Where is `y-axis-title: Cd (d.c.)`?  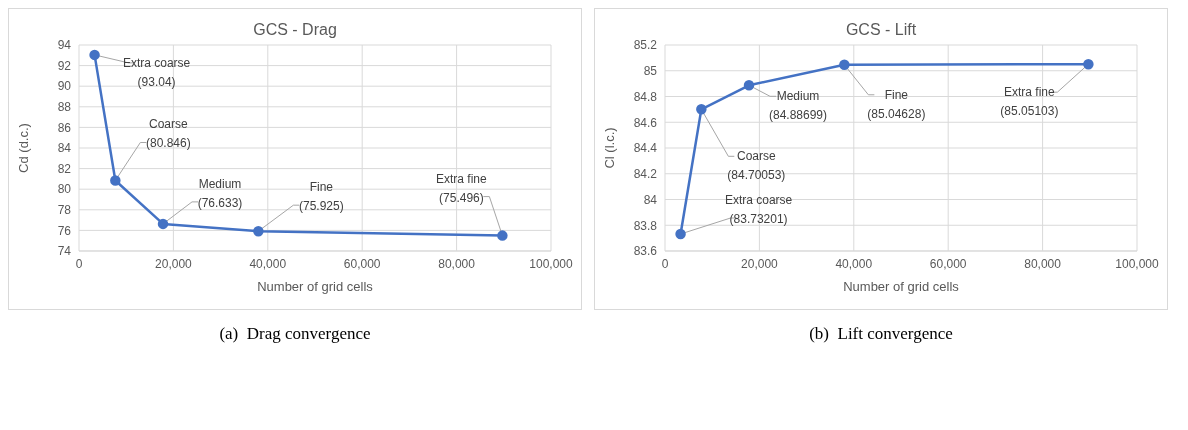
y-axis-title: Cd (d.c.) is located at coordinates (23, 148).